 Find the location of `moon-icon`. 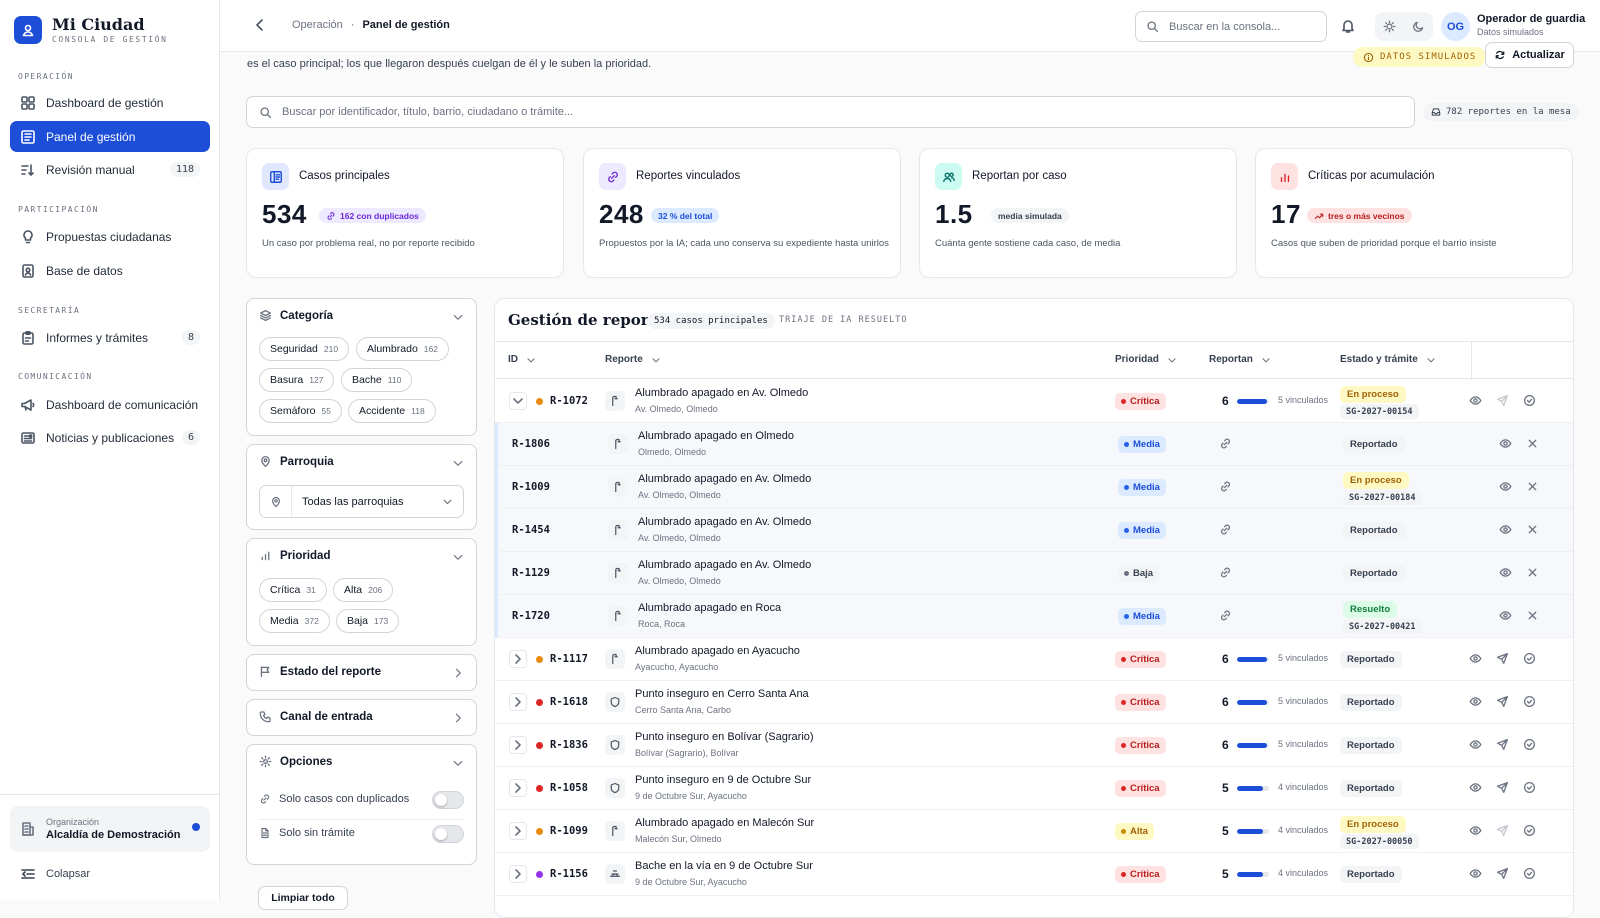

moon-icon is located at coordinates (1418, 26).